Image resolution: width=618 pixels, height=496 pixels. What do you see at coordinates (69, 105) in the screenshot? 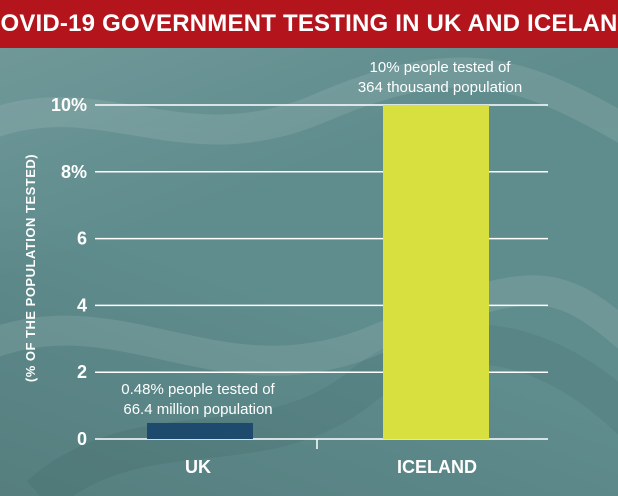
I see `y-tick-label: 10%` at bounding box center [69, 105].